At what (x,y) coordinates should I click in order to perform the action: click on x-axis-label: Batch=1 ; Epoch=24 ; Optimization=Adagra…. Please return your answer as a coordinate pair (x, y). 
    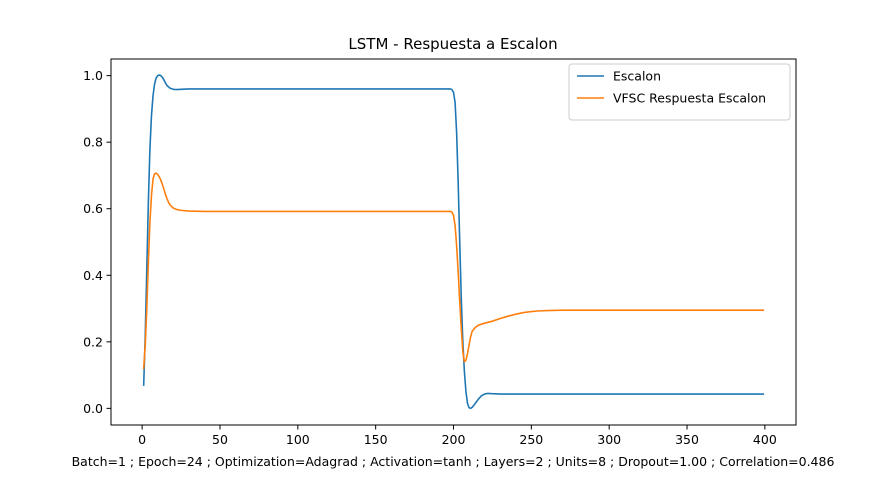
    Looking at the image, I should click on (453, 461).